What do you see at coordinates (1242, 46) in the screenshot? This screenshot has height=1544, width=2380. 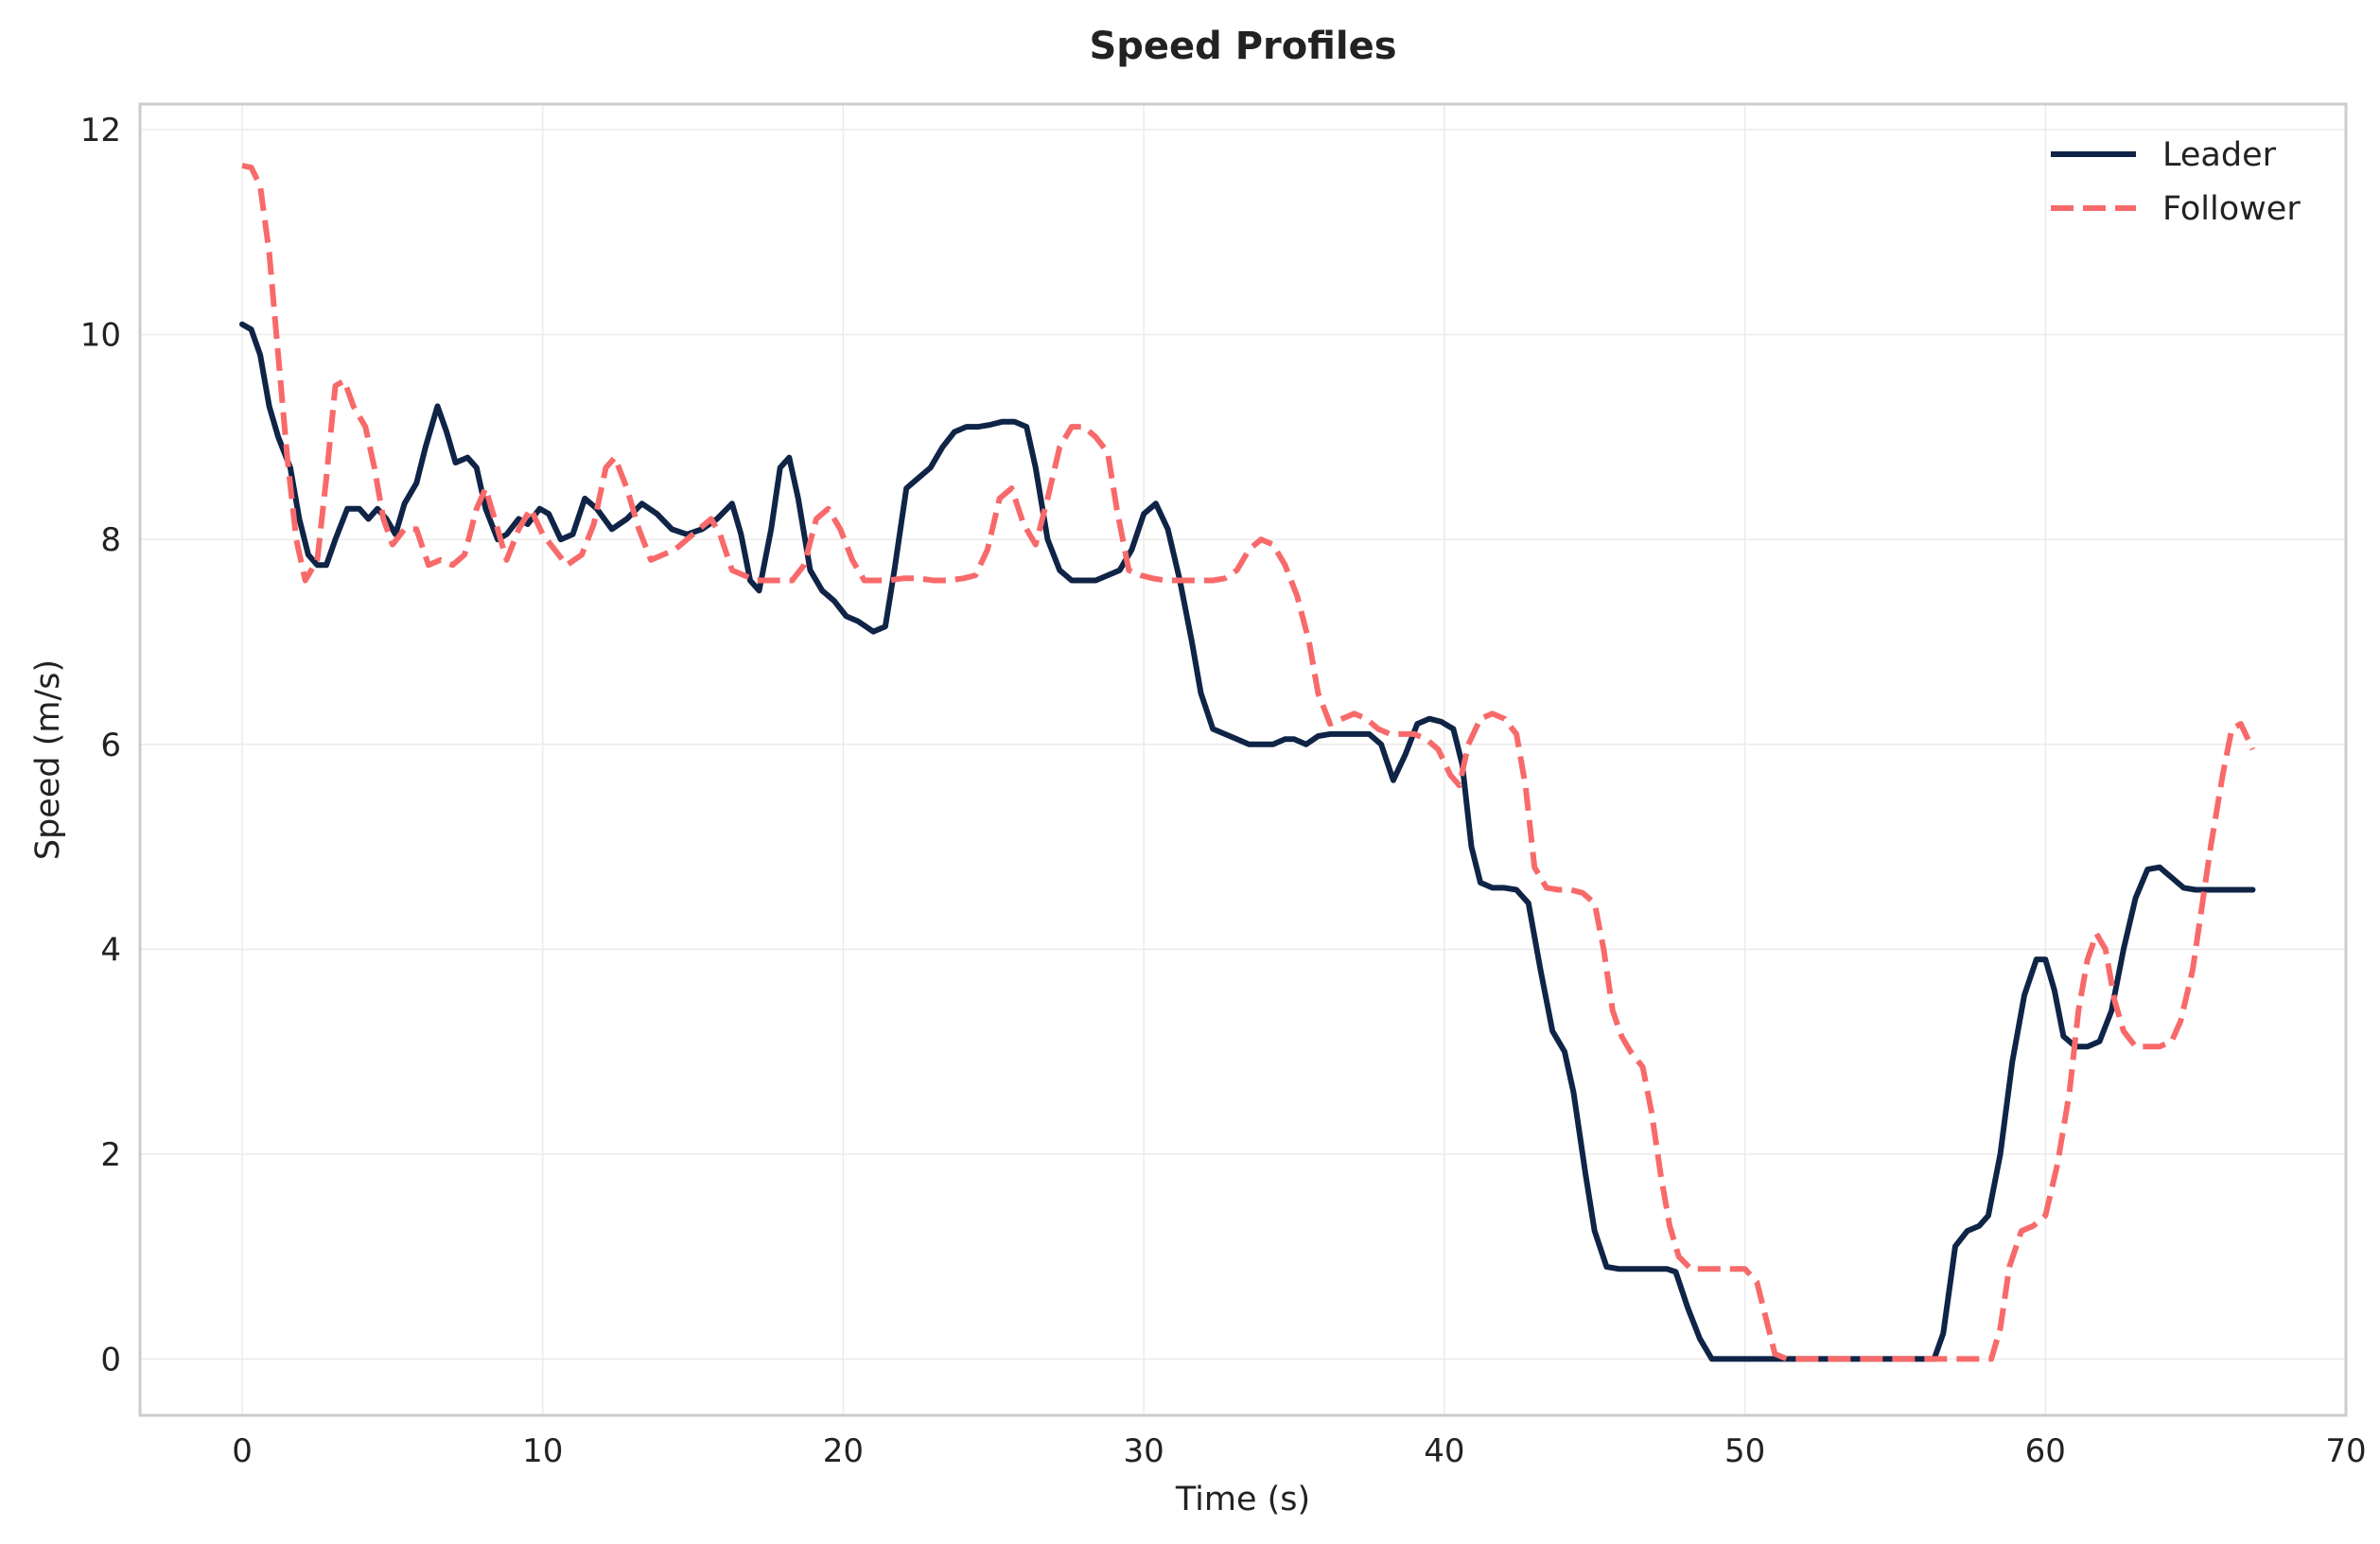 I see `chart-title: Speed Profiles` at bounding box center [1242, 46].